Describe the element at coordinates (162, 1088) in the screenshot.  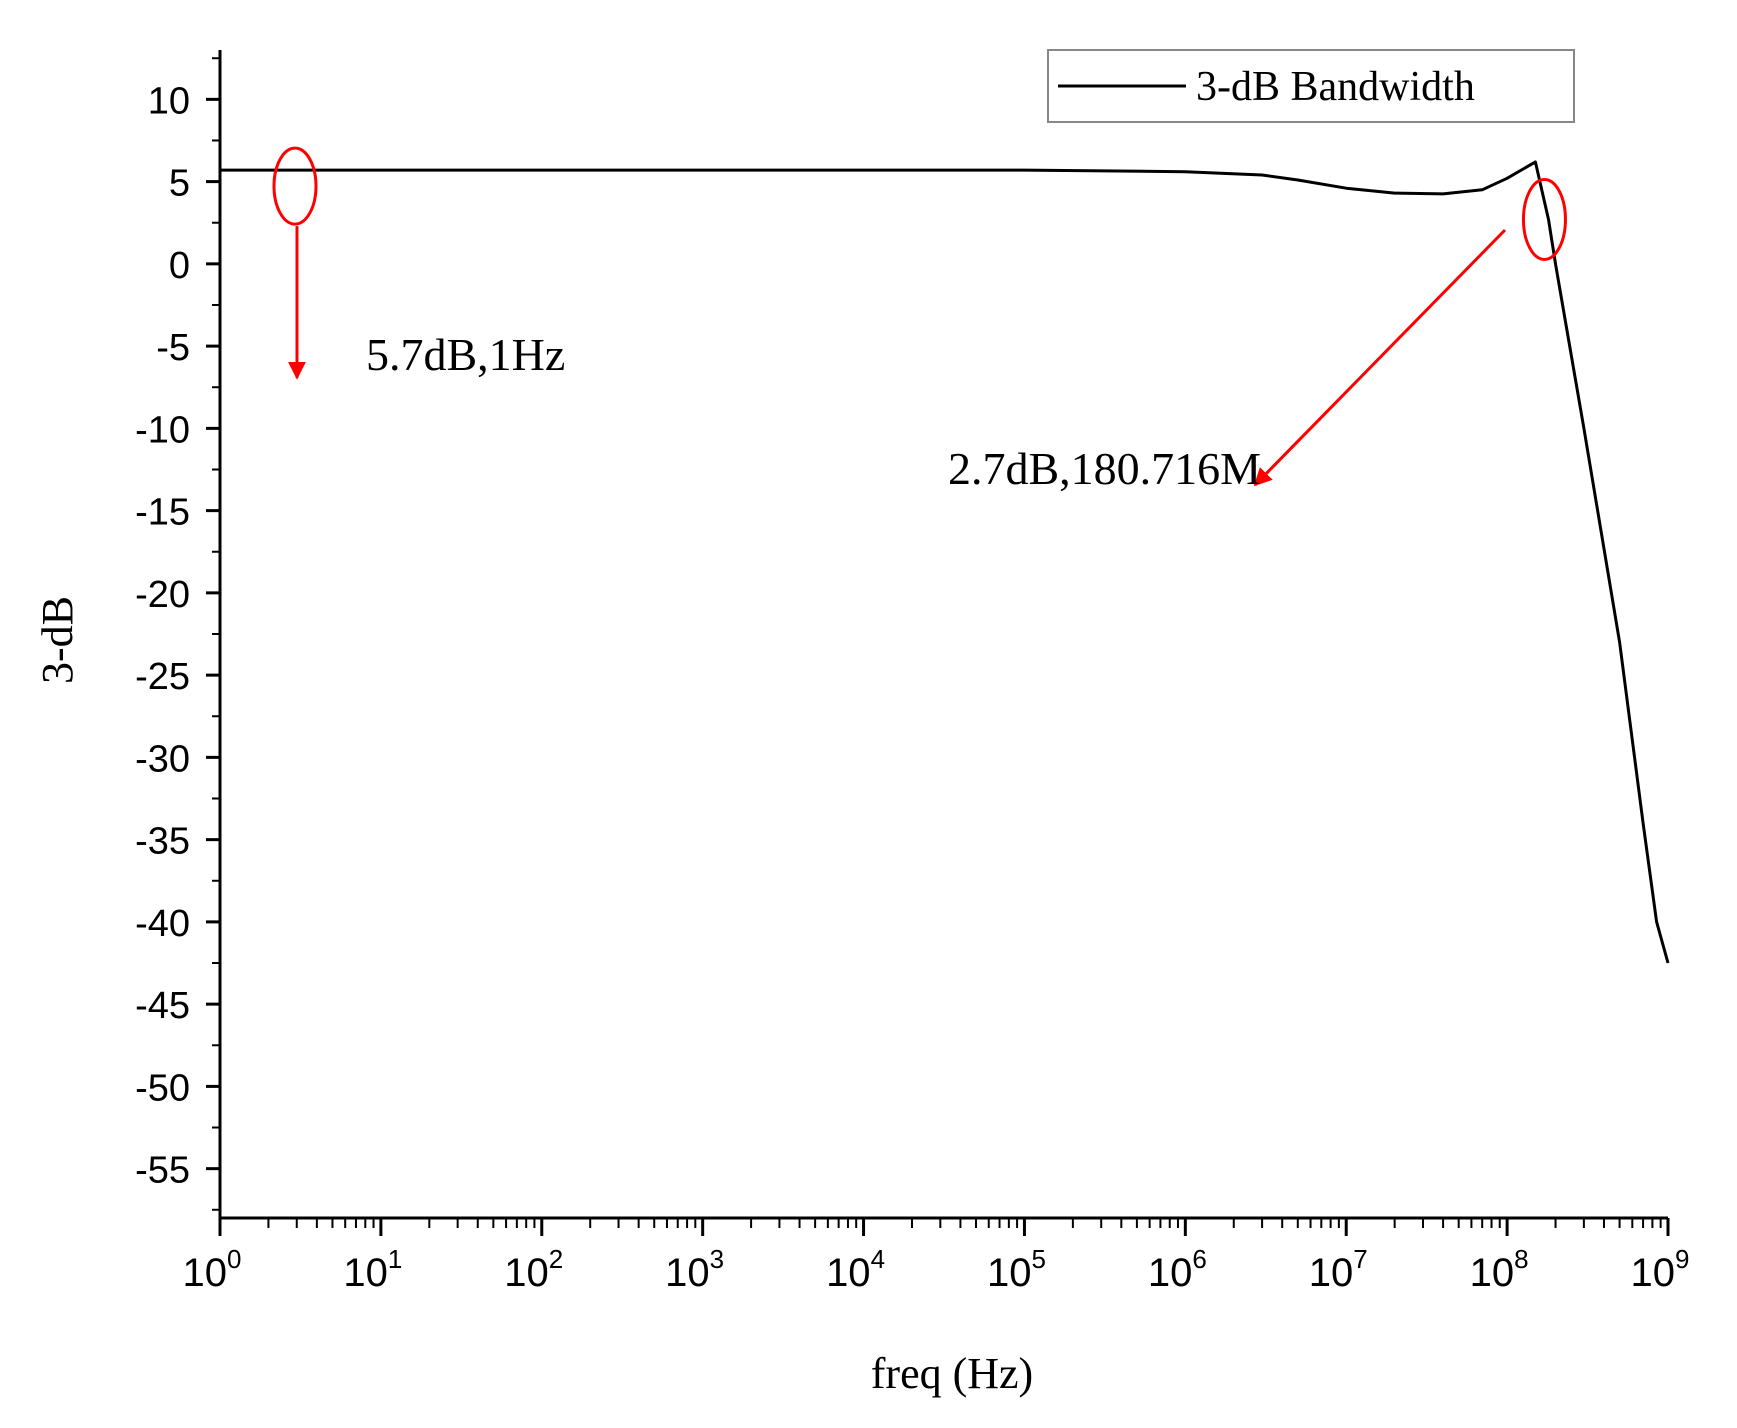
I see `y-tick-label: -50` at that location.